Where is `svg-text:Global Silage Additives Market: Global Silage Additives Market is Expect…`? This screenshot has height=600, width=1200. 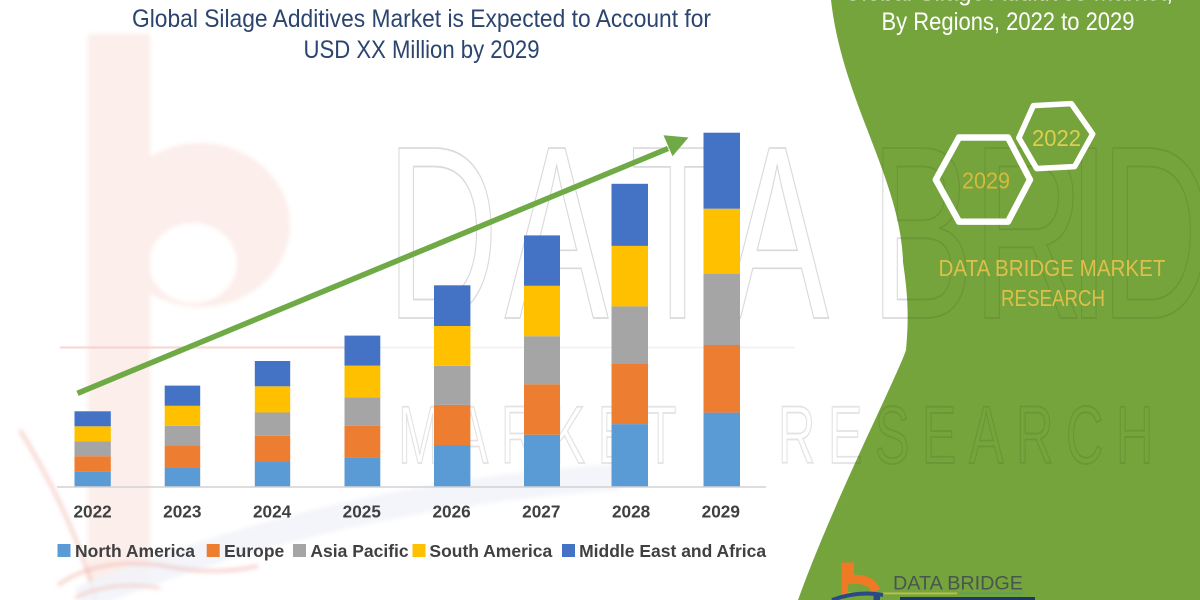 svg-text:Global Silage Additives Market: Global Silage Additives Market is Expect… is located at coordinates (421, 19).